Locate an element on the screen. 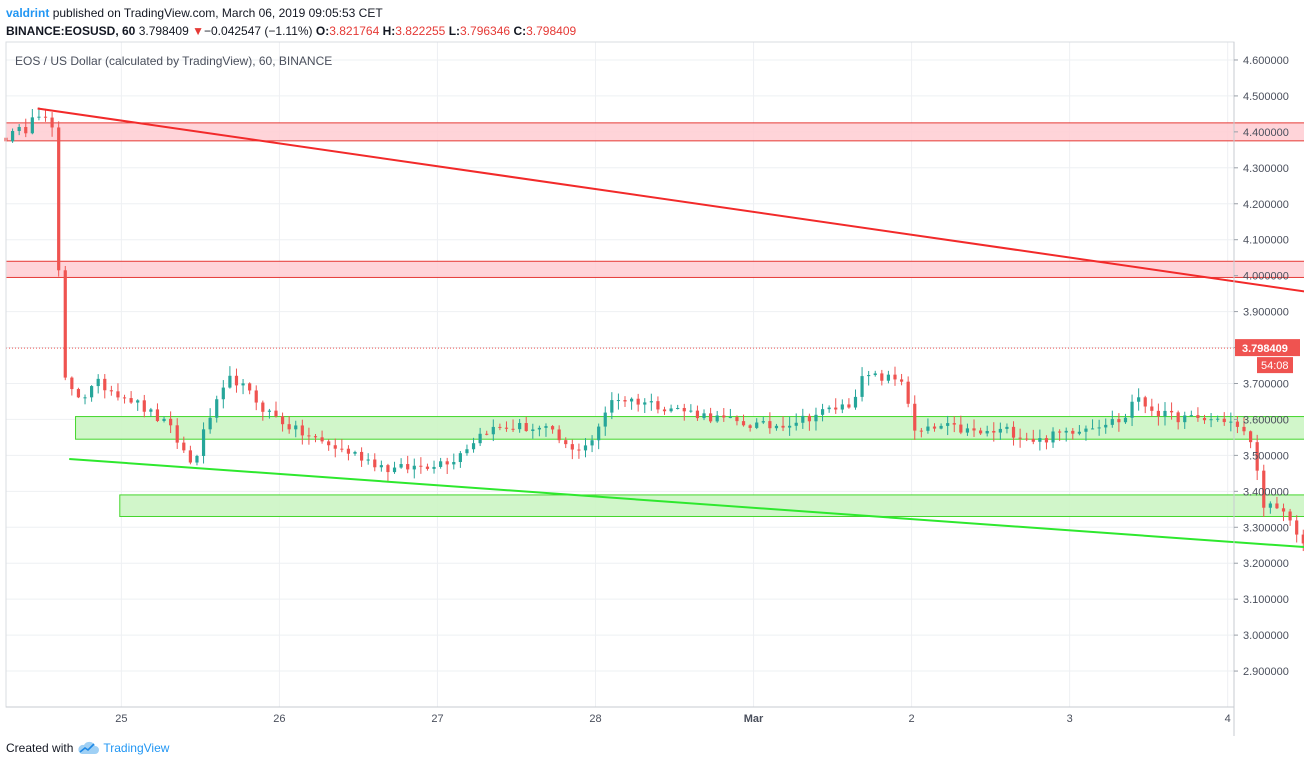  open-label: O: is located at coordinates (322, 31).